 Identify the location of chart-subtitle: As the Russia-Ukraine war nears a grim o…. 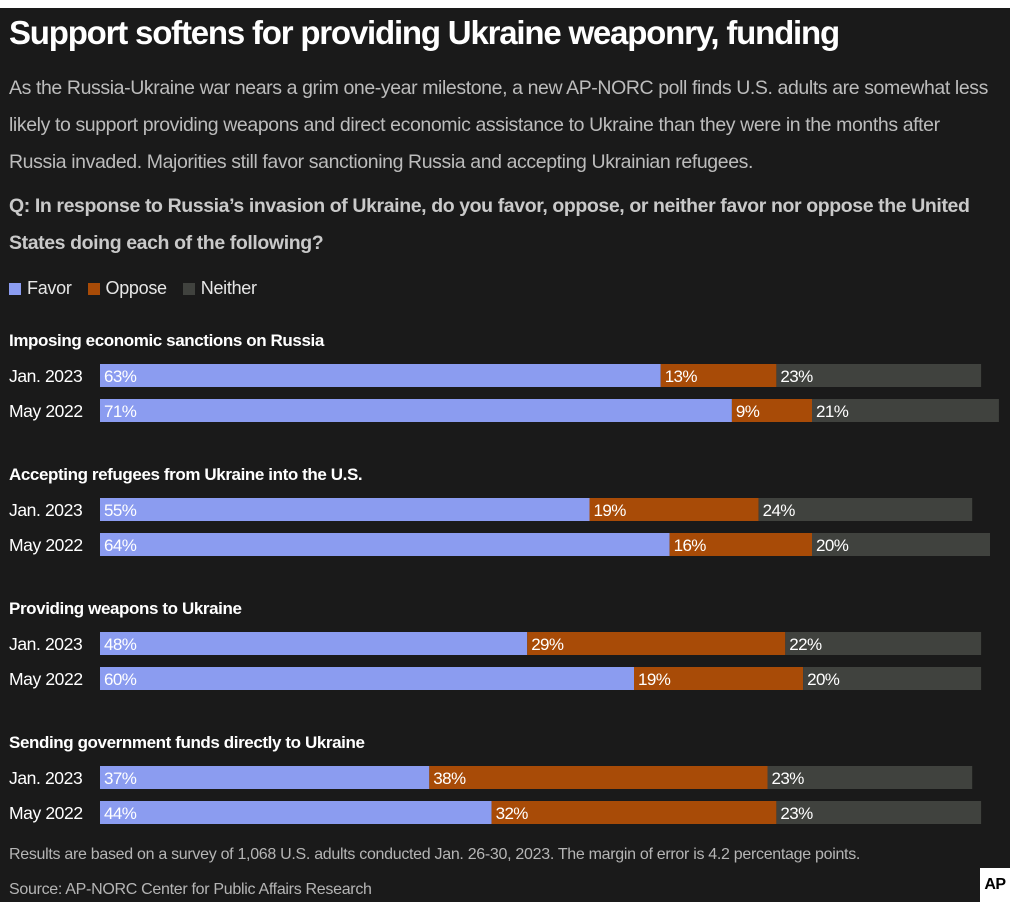
(498, 125).